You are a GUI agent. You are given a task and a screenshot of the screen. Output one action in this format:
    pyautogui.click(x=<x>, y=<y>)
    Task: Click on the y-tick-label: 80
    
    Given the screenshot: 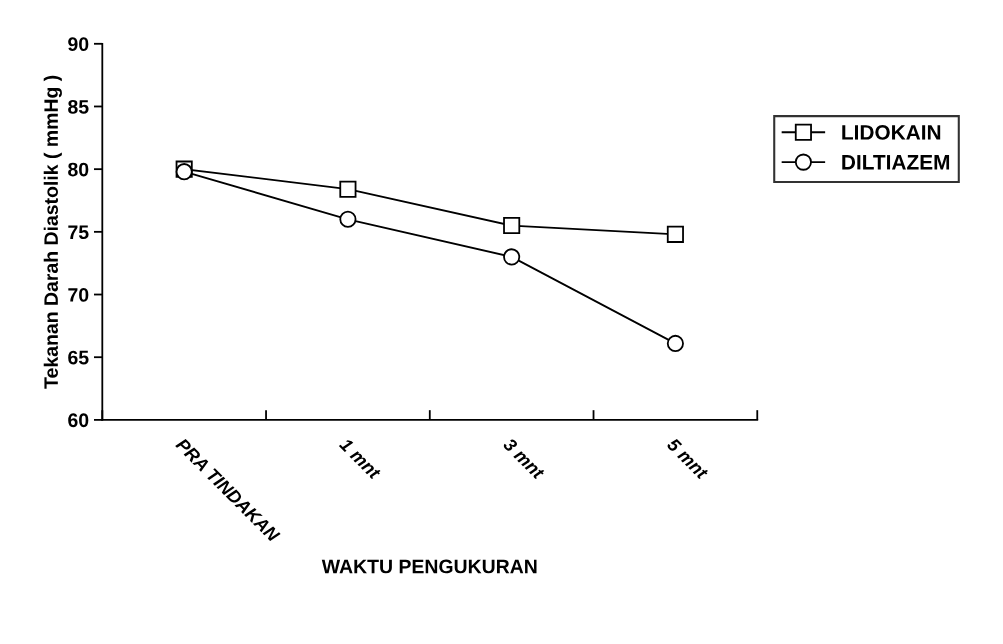 What is the action you would take?
    pyautogui.click(x=78, y=169)
    